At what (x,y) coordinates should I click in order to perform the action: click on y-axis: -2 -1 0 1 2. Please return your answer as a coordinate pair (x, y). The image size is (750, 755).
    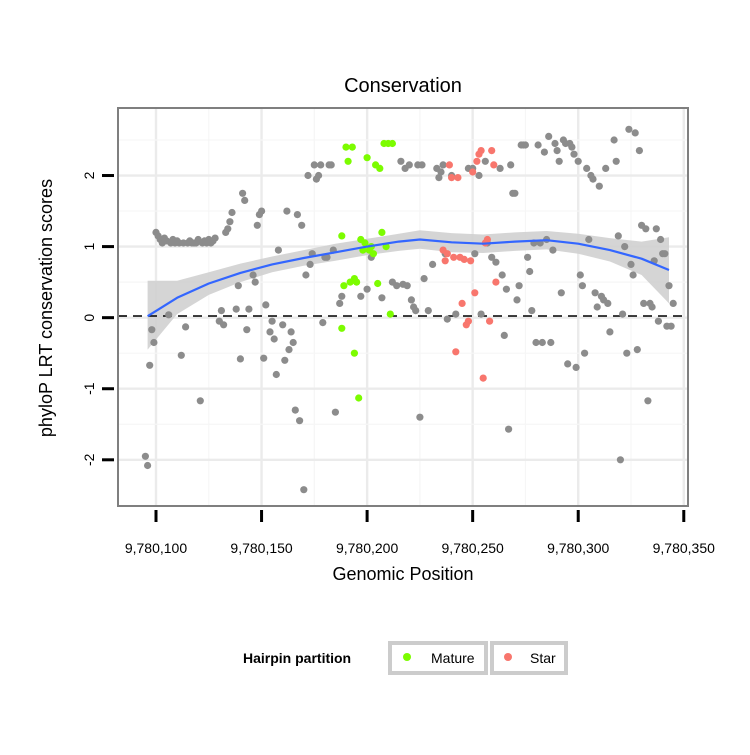
    Looking at the image, I should click on (97, 318).